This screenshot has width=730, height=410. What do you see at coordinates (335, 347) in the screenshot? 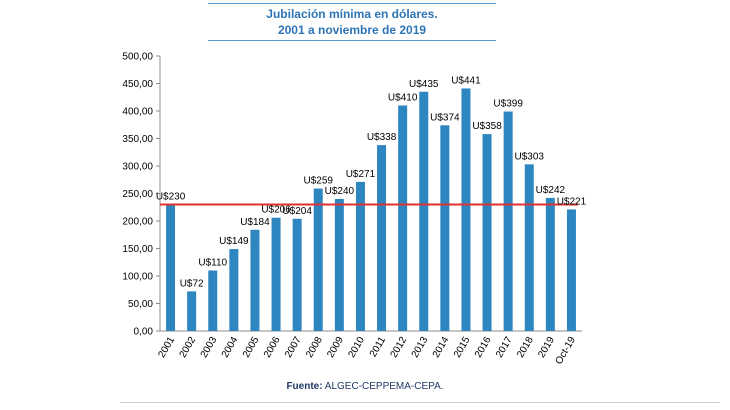
I see `x-tick-label: 2009` at bounding box center [335, 347].